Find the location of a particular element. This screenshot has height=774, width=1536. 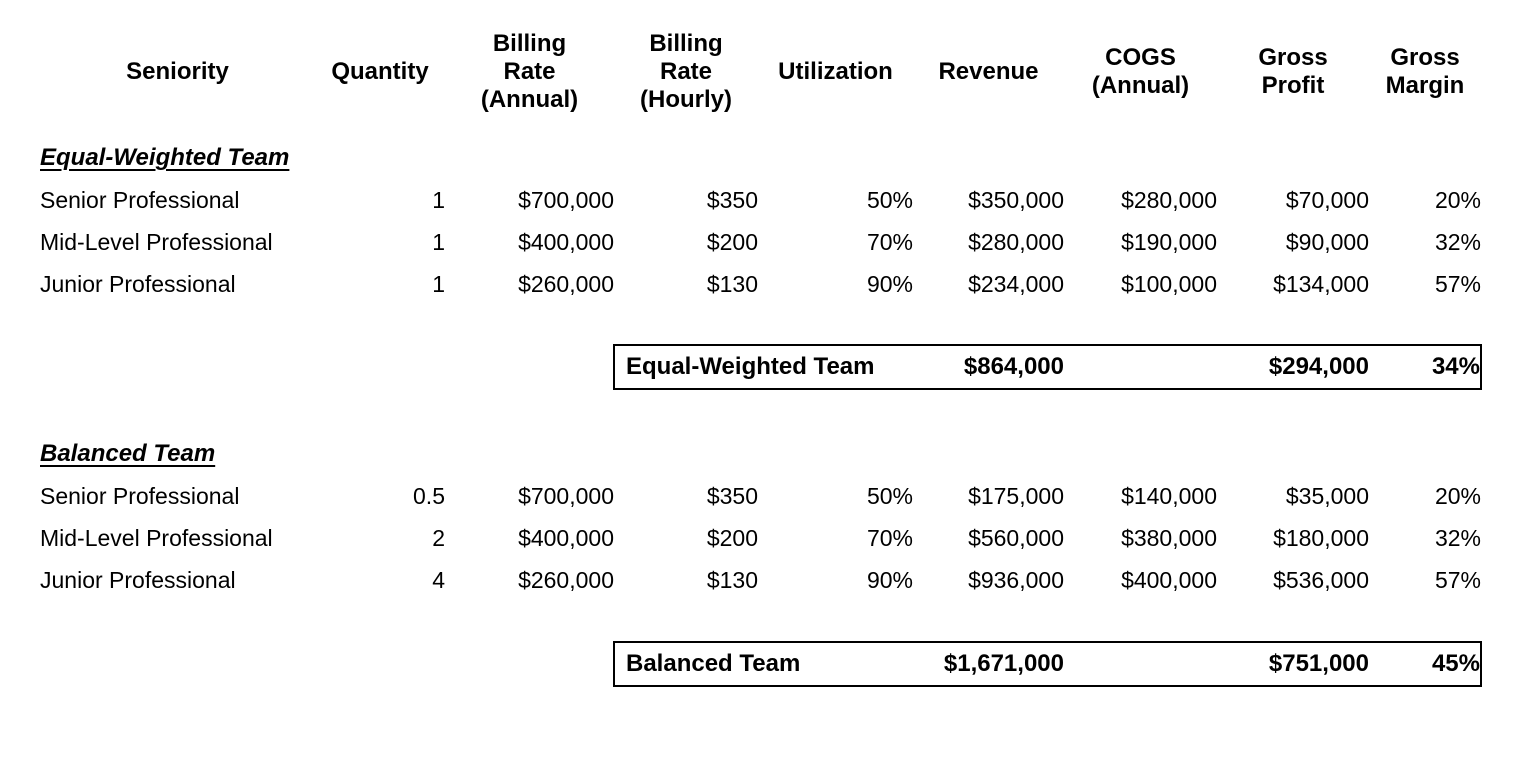

summary-gross-margin: 34% is located at coordinates (1425, 367).